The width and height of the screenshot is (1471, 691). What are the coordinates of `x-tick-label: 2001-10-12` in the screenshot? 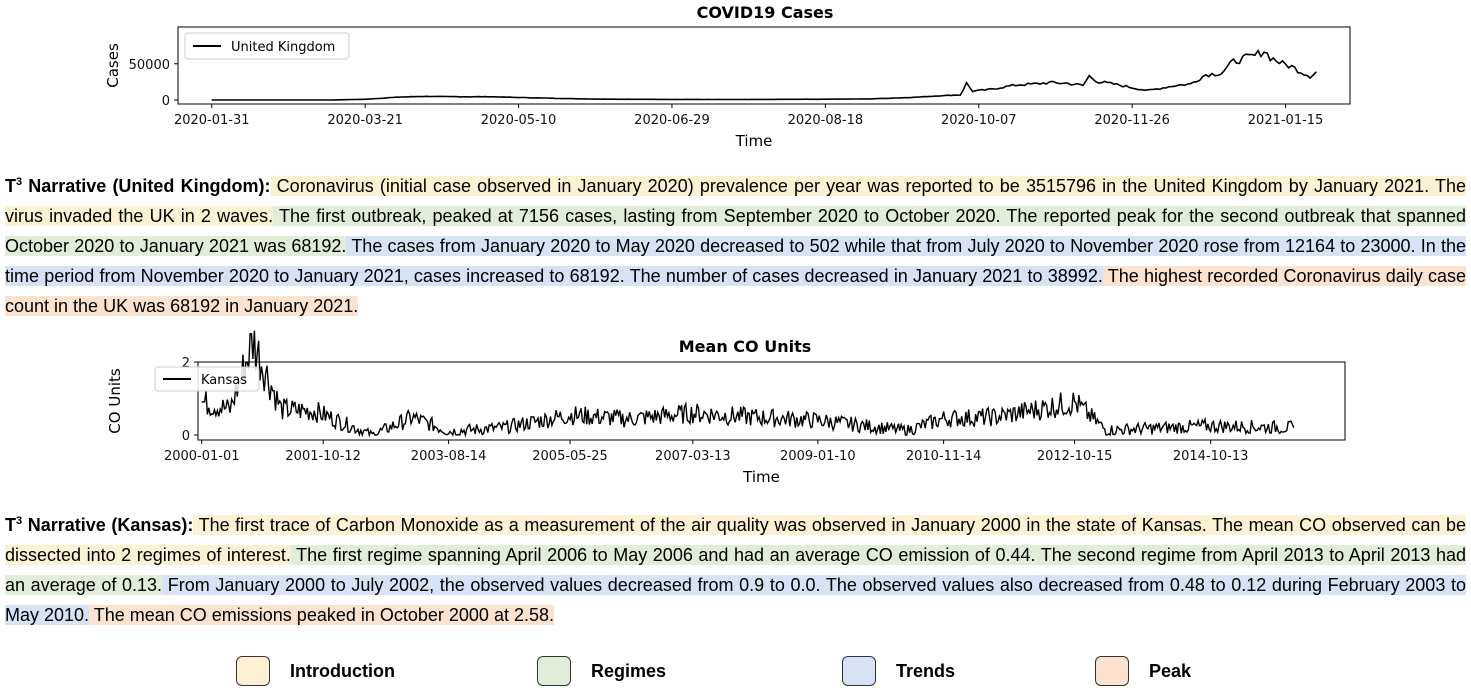 It's located at (323, 456).